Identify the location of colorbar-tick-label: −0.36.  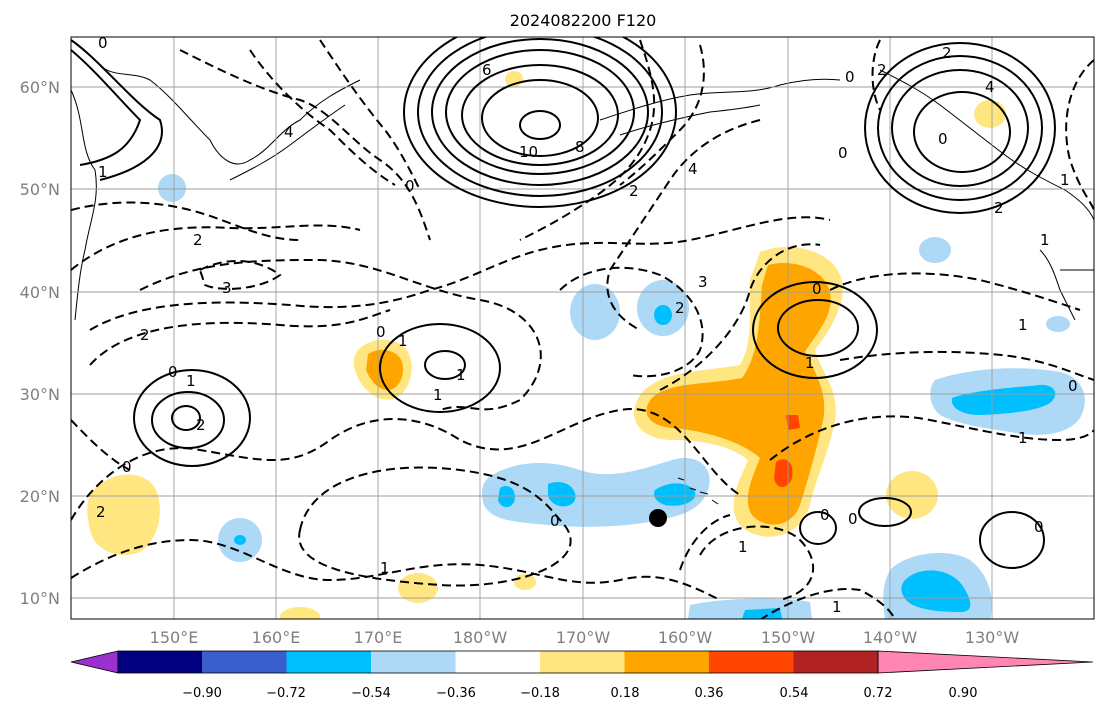
(456, 693).